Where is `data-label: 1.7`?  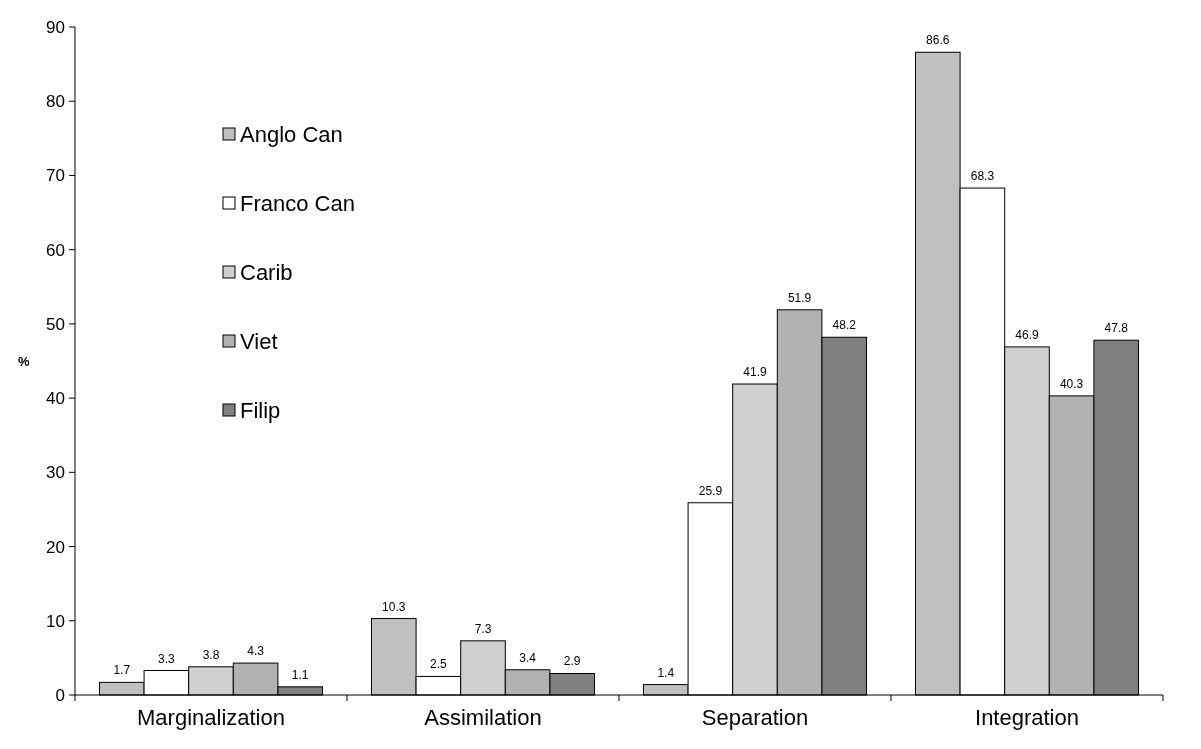
data-label: 1.7 is located at coordinates (122, 670).